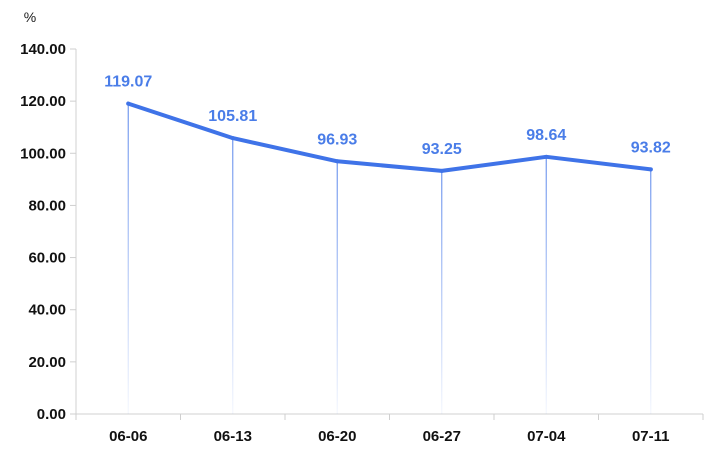  I want to click on x-tick-label: 06-06, so click(128, 436).